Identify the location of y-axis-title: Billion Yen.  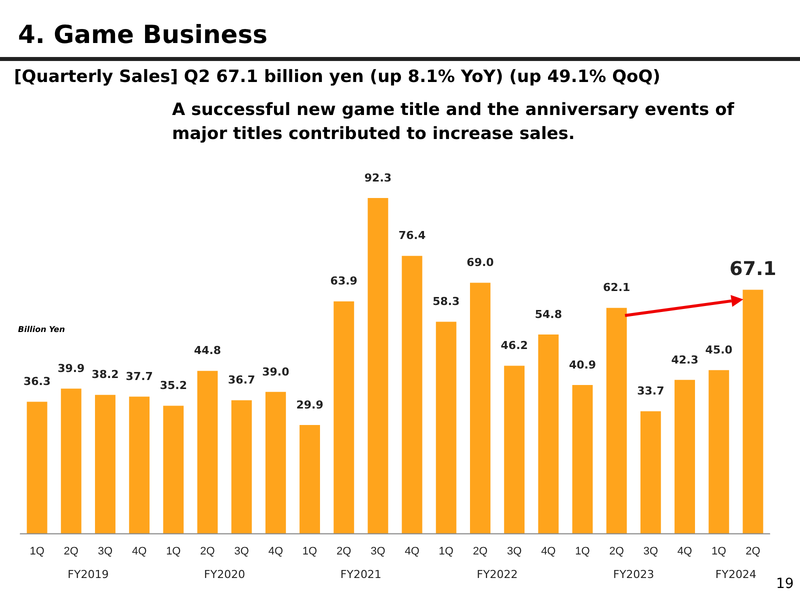
(41, 329).